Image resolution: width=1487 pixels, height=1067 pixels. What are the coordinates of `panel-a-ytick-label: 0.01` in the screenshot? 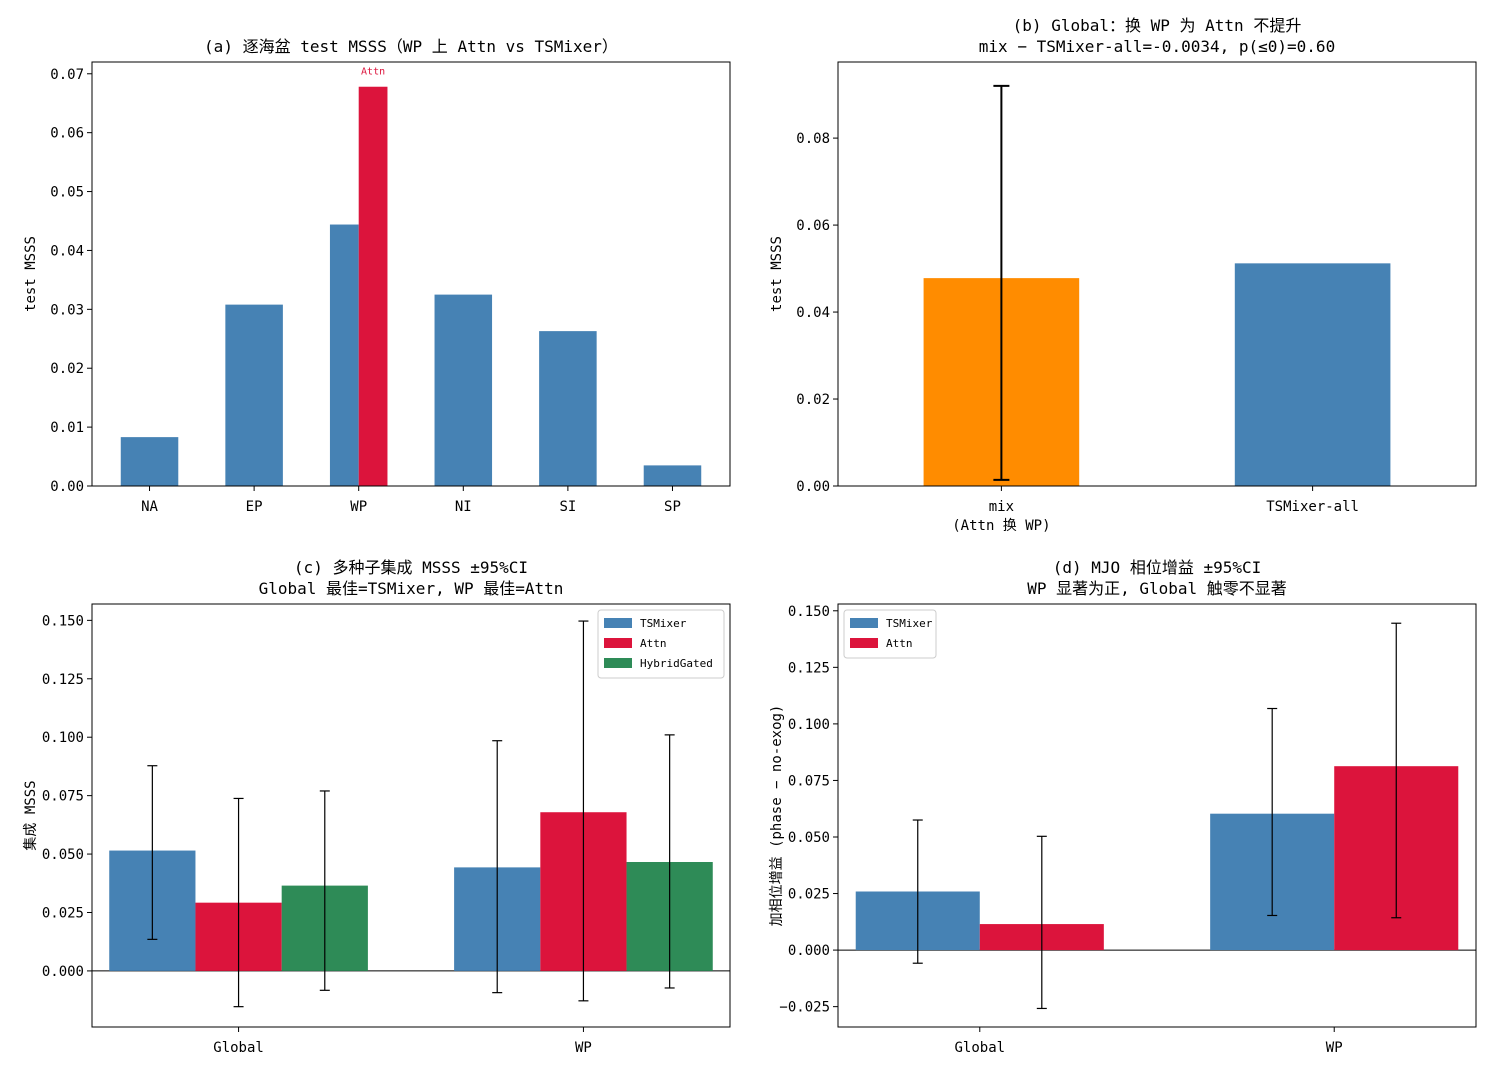 It's located at (67, 428).